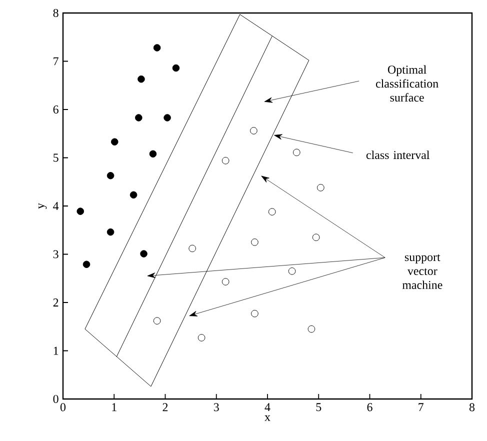 The width and height of the screenshot is (487, 441). I want to click on y-tick-label: 2, so click(55, 302).